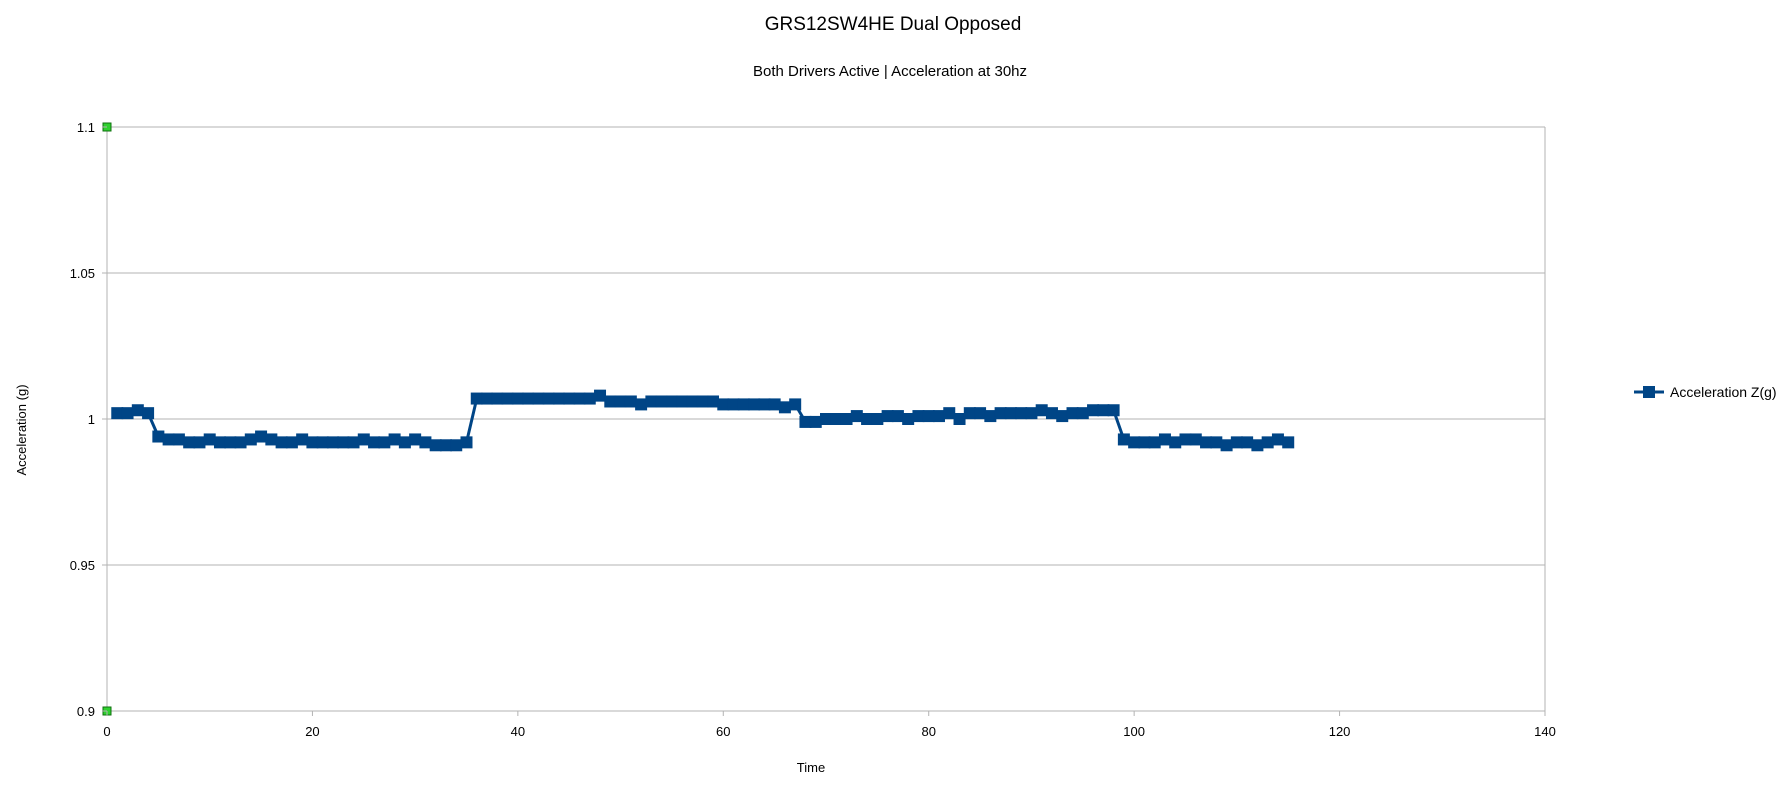  What do you see at coordinates (518, 731) in the screenshot?
I see `x-tick-label: 40` at bounding box center [518, 731].